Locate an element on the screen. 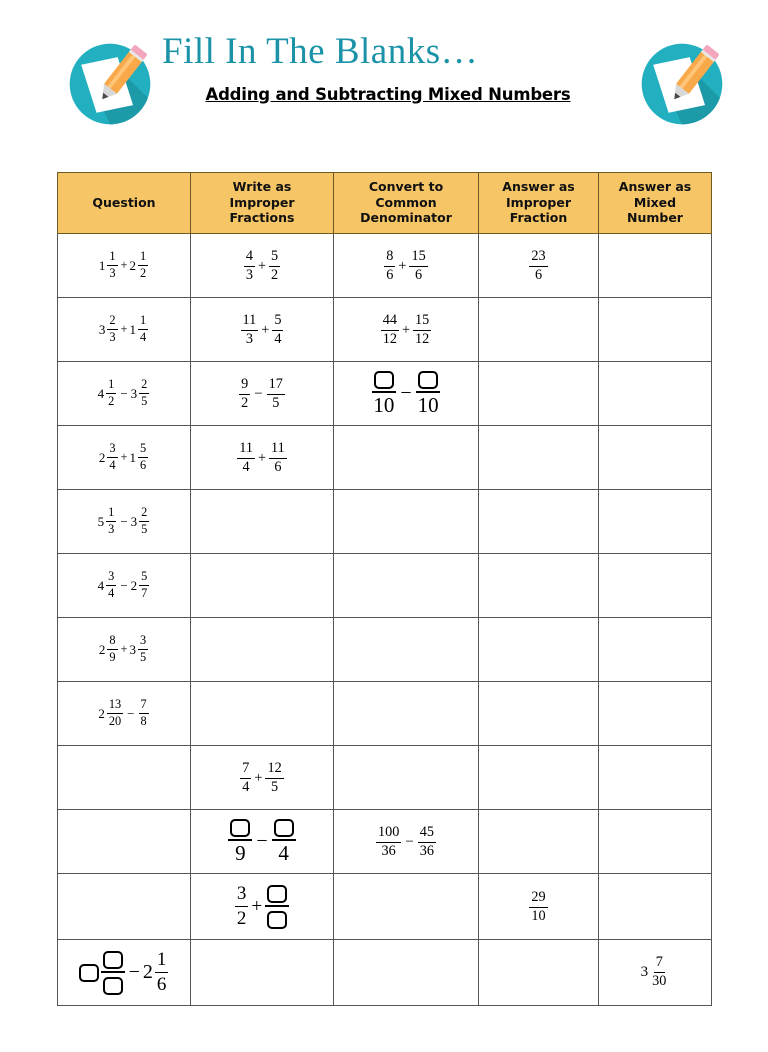 This screenshot has width=768, height=1052. math-expression: 11 3 + 5 4 is located at coordinates (262, 330).